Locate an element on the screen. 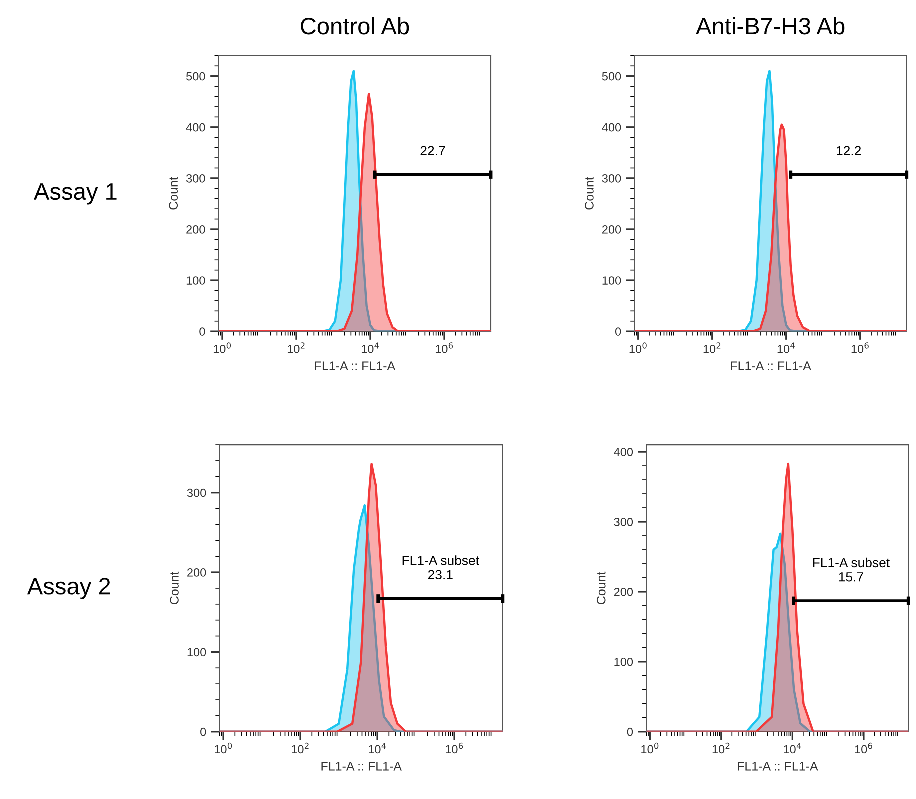 The height and width of the screenshot is (799, 916). chart-title: Anti-B7-H3 Ab is located at coordinates (770, 26).